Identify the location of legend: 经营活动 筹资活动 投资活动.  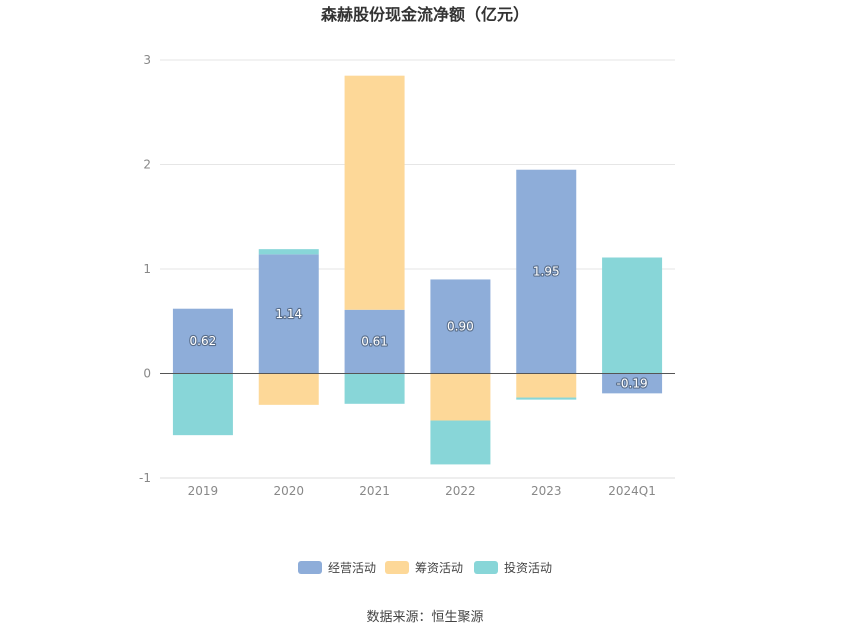
(425, 567).